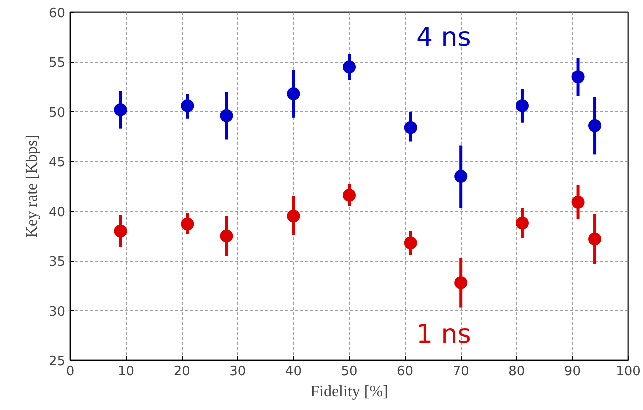 The height and width of the screenshot is (410, 643). Describe the element at coordinates (32, 186) in the screenshot. I see `y-axis-title: Key rate [Kbps]` at that location.